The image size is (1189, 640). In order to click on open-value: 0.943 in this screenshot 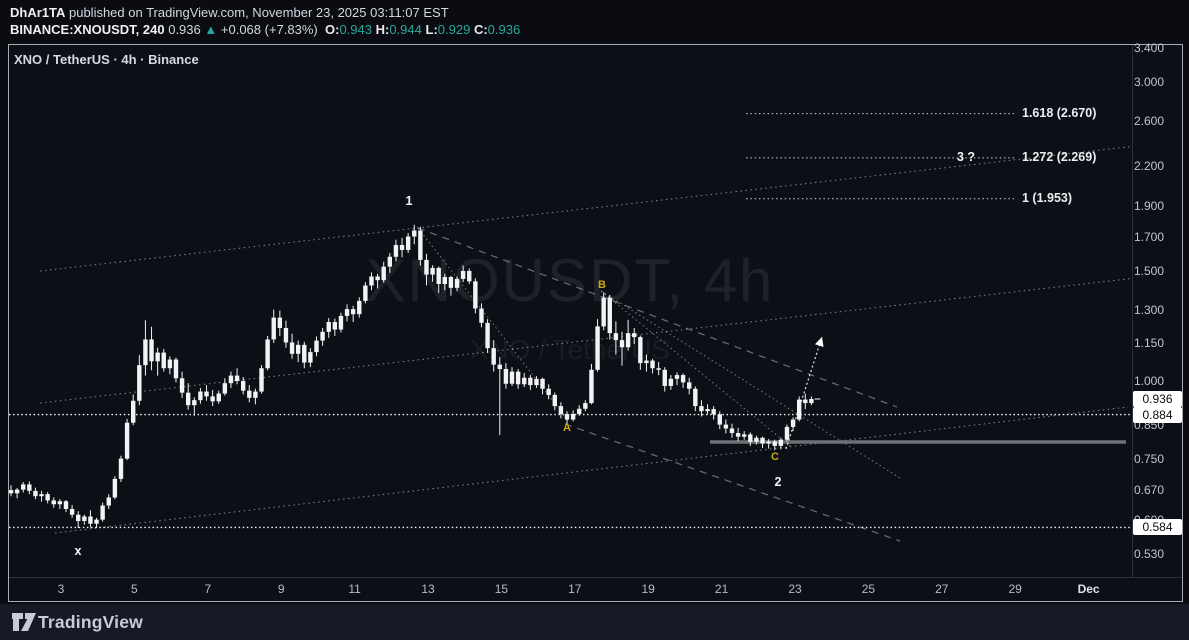, I will do `click(355, 29)`.